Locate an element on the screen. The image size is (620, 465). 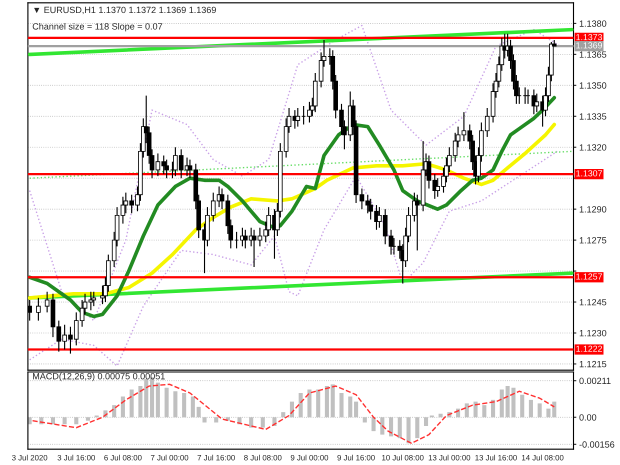
y-tick-label: 0.00211 is located at coordinates (595, 381).